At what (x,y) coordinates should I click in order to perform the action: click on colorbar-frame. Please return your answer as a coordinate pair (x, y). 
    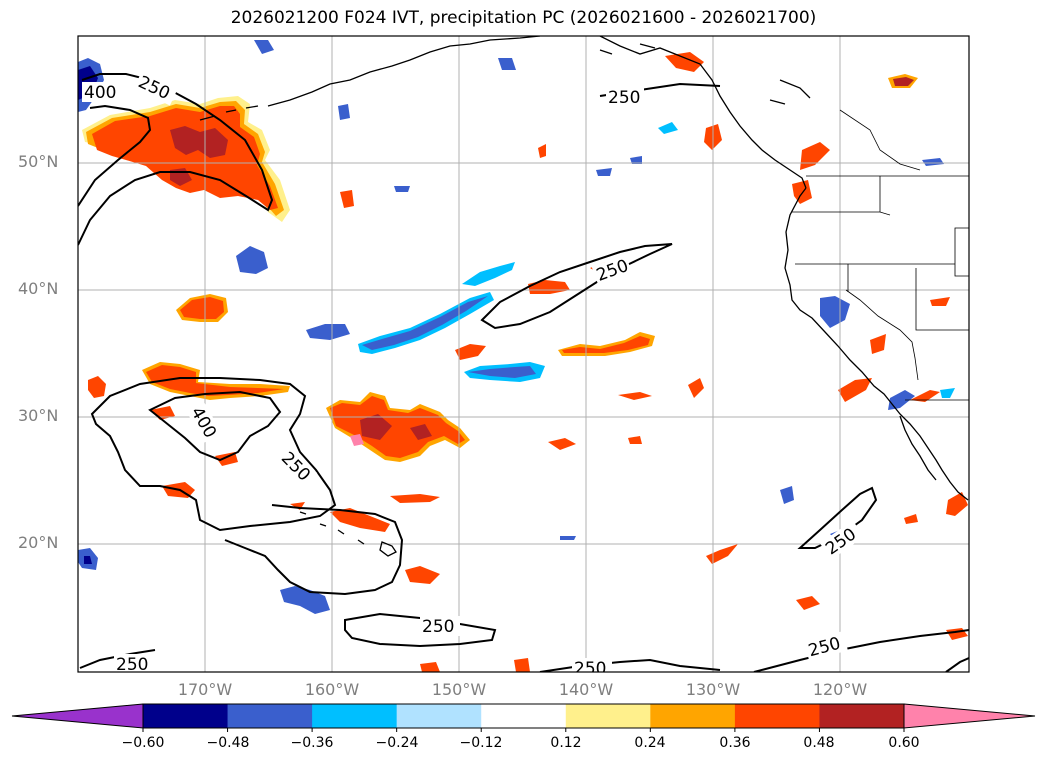
    Looking at the image, I should click on (523, 716).